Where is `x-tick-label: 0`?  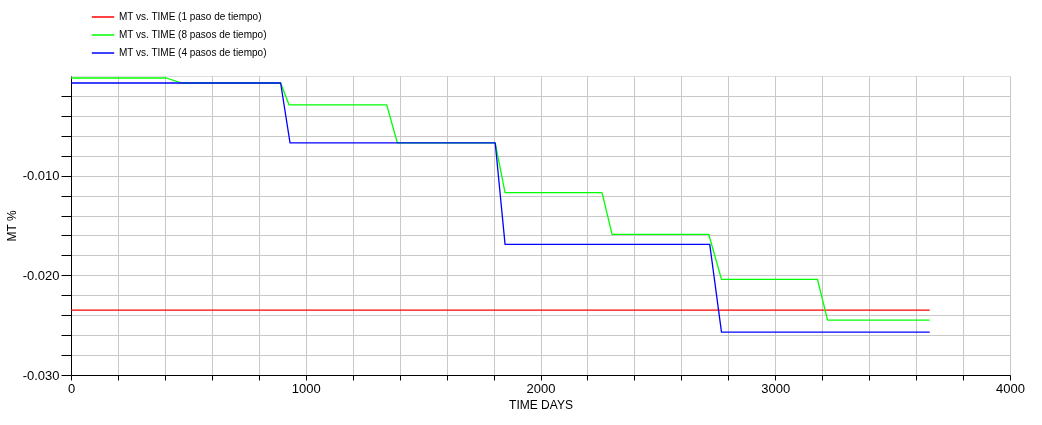 x-tick-label: 0 is located at coordinates (71, 388).